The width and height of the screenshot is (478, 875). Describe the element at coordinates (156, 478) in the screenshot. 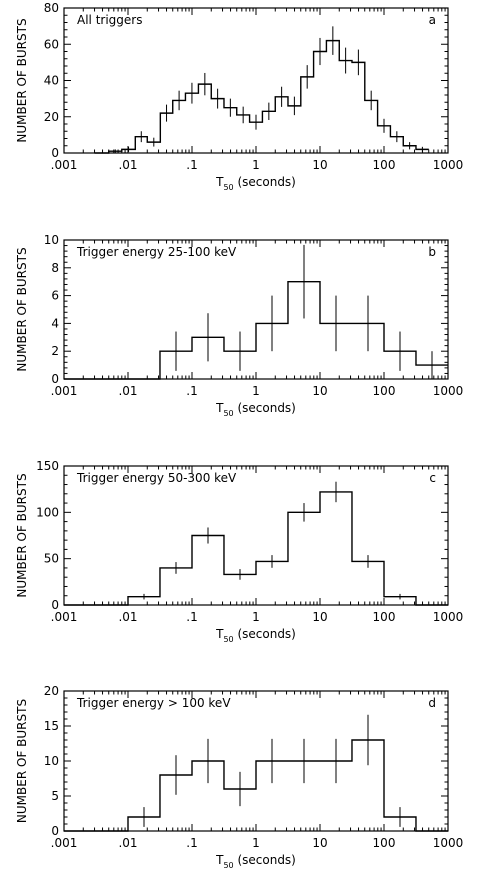

I see `panel-title: Trigger energy 50-300 keV` at that location.